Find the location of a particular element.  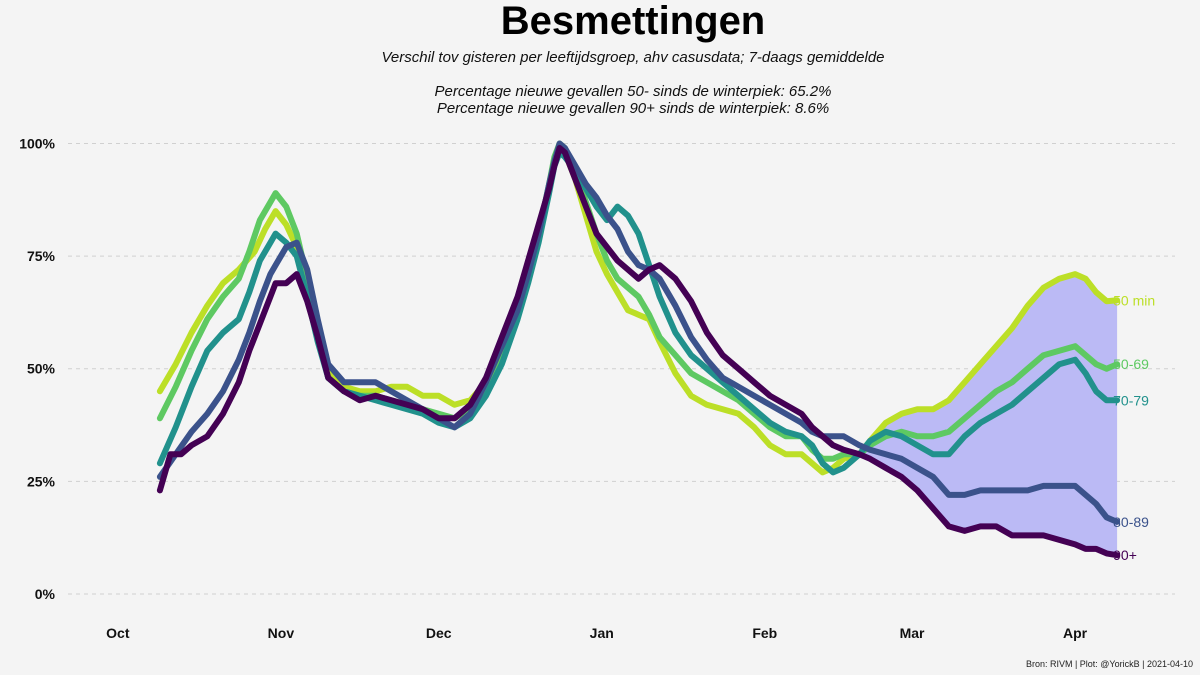

y-tick-label: 0% is located at coordinates (45, 594).